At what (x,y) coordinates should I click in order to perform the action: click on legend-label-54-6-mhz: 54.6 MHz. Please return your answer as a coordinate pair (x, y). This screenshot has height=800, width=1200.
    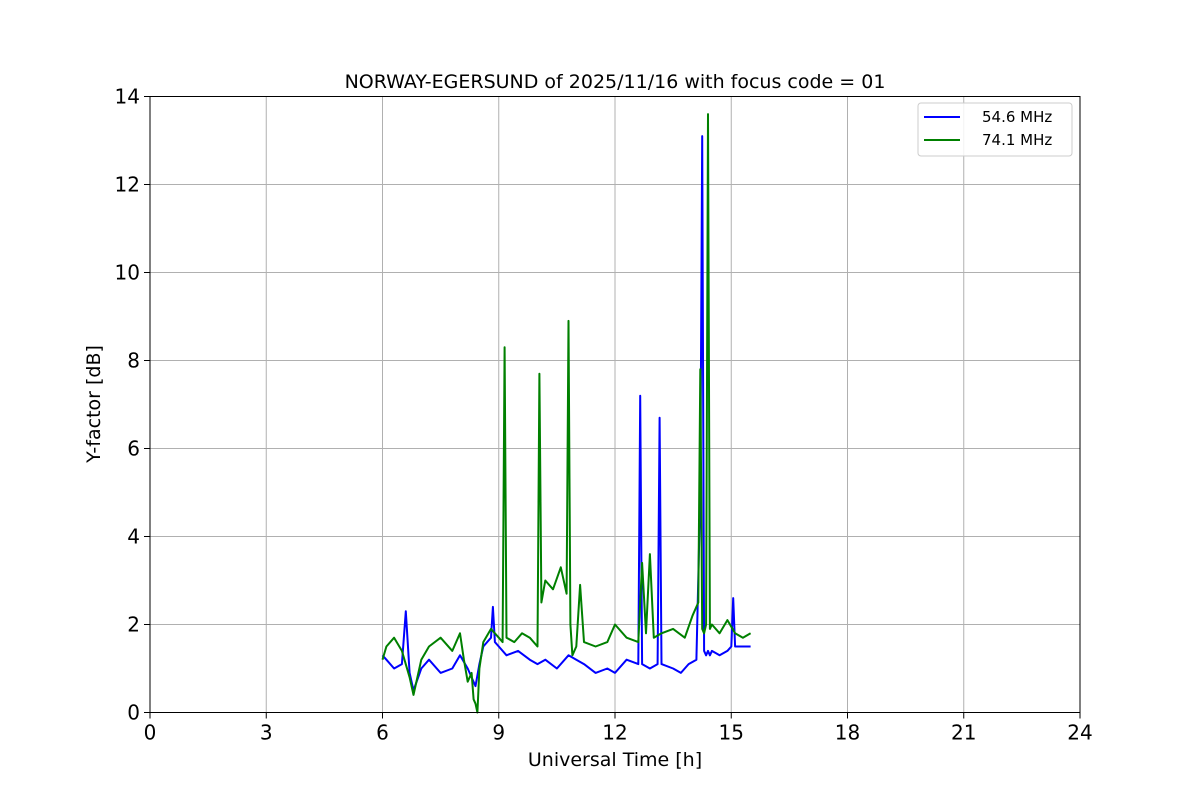
    Looking at the image, I should click on (1017, 117).